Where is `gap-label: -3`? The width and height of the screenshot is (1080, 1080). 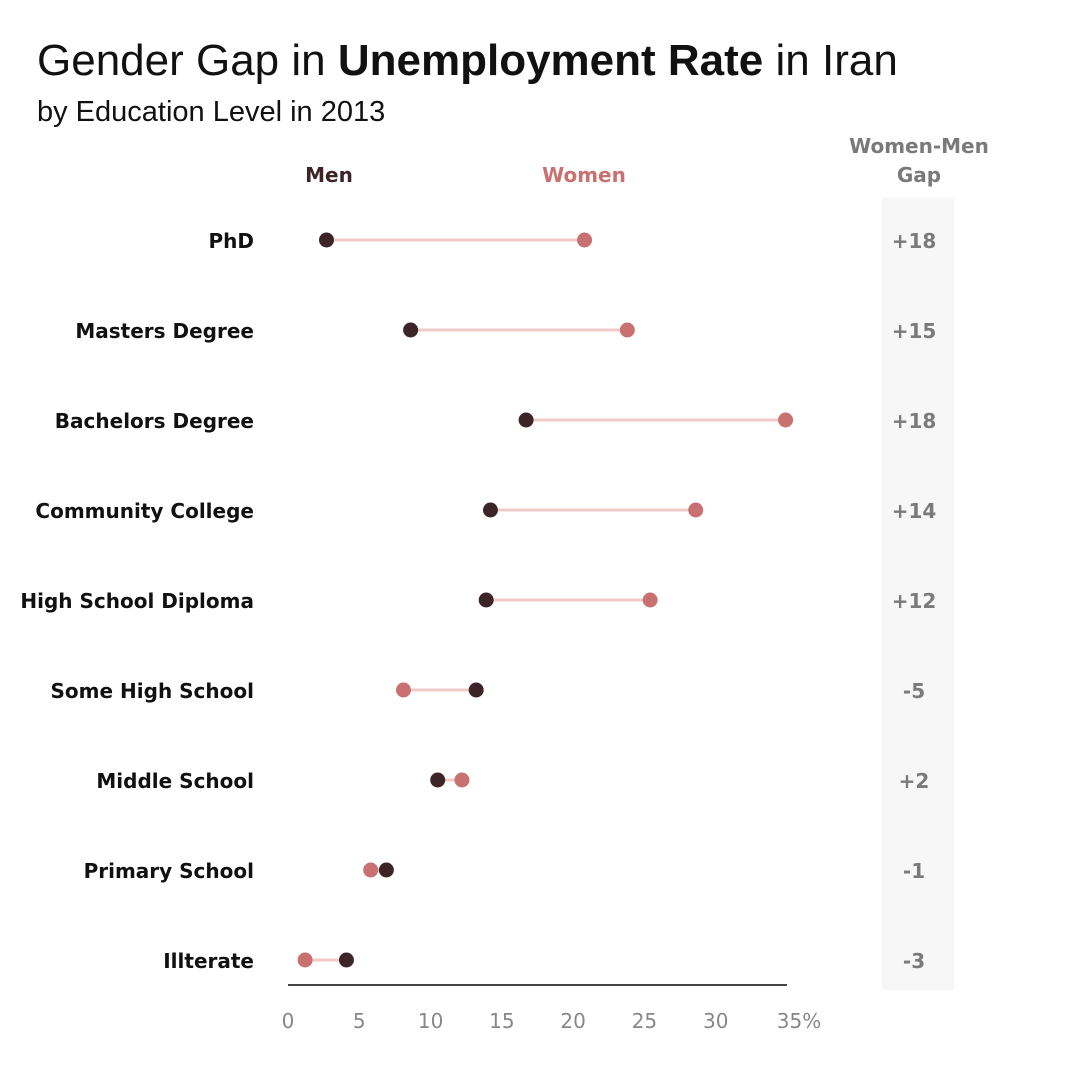
gap-label: -3 is located at coordinates (914, 961).